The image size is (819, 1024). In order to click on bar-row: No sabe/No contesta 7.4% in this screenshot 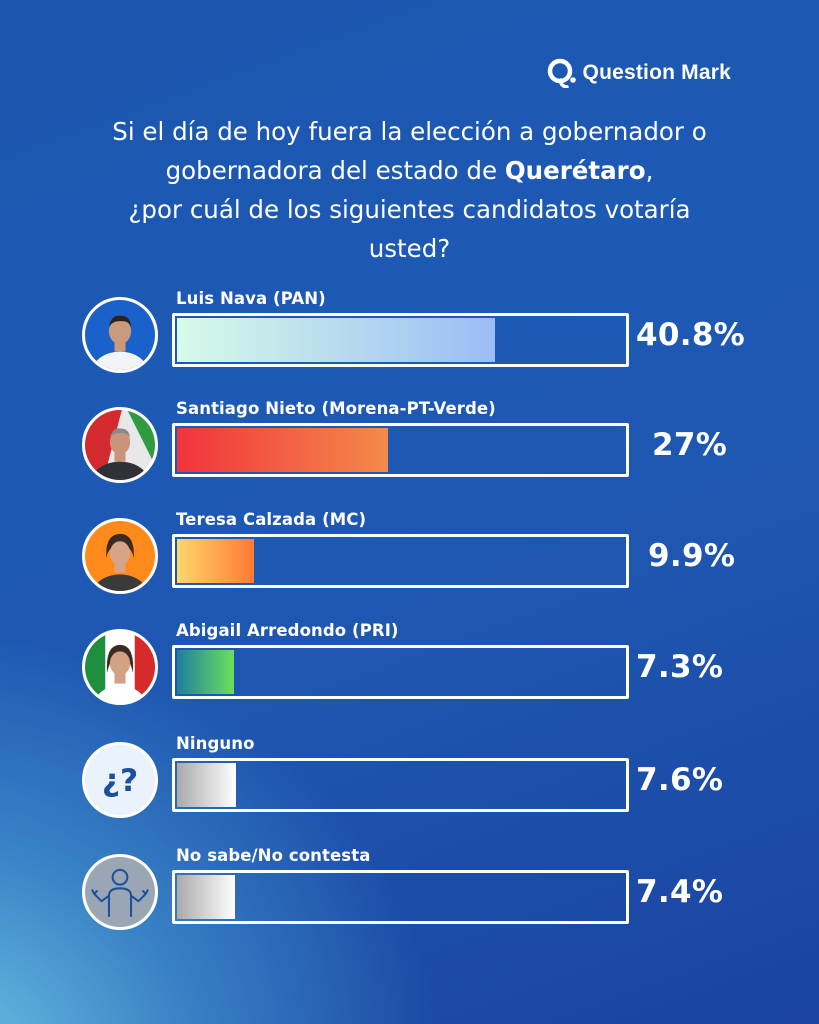, I will do `click(409, 901)`.